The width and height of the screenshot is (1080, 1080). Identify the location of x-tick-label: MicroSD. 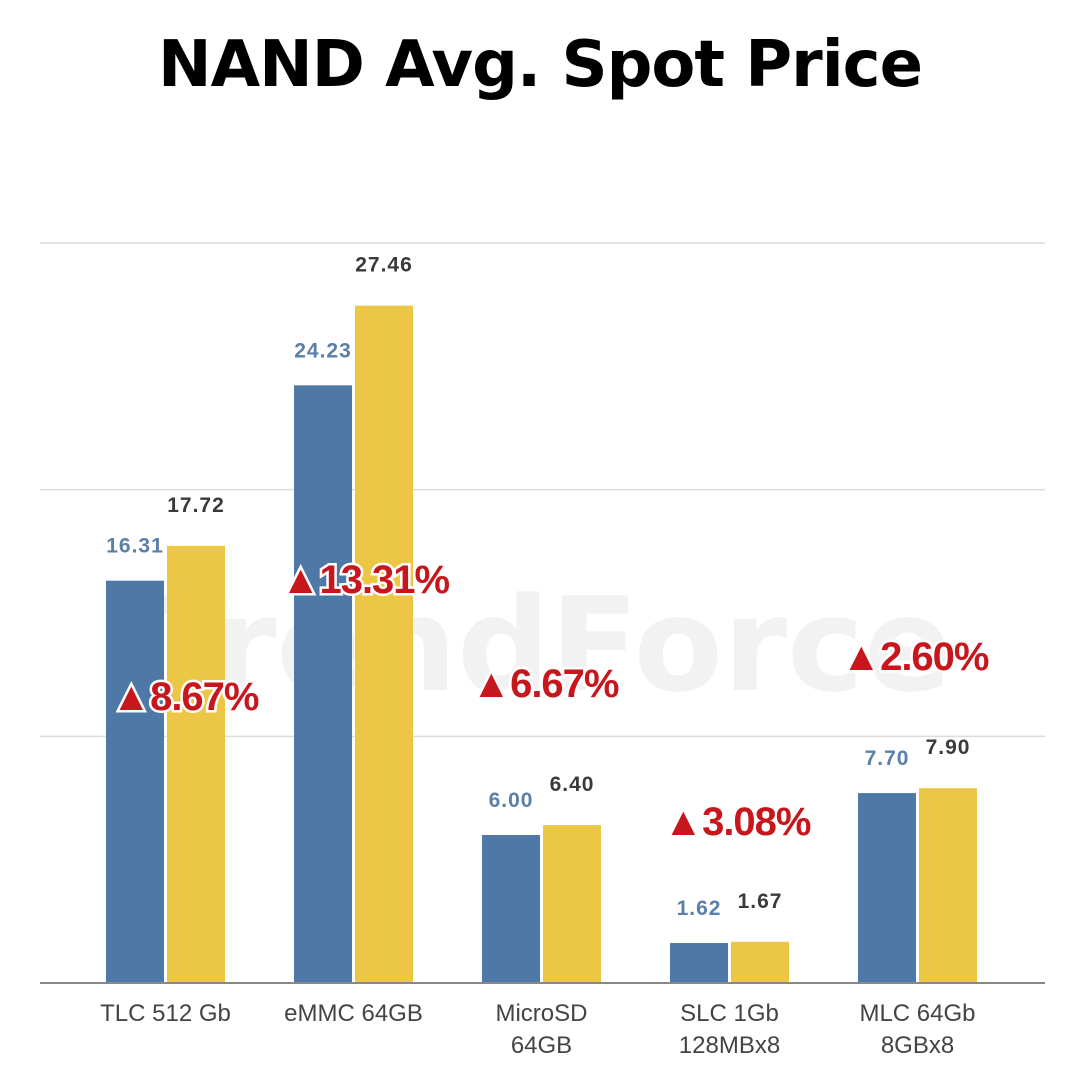
(541, 1013).